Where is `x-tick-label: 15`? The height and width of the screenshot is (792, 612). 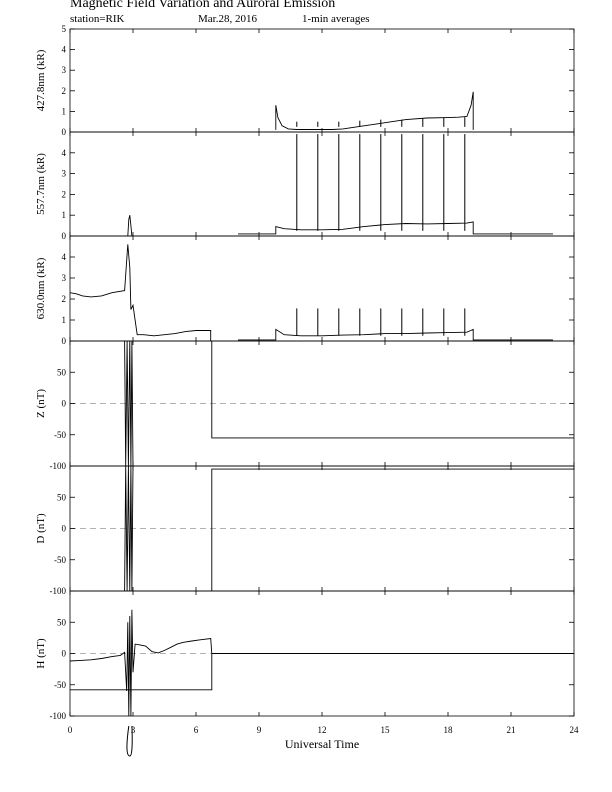 x-tick-label: 15 is located at coordinates (386, 730).